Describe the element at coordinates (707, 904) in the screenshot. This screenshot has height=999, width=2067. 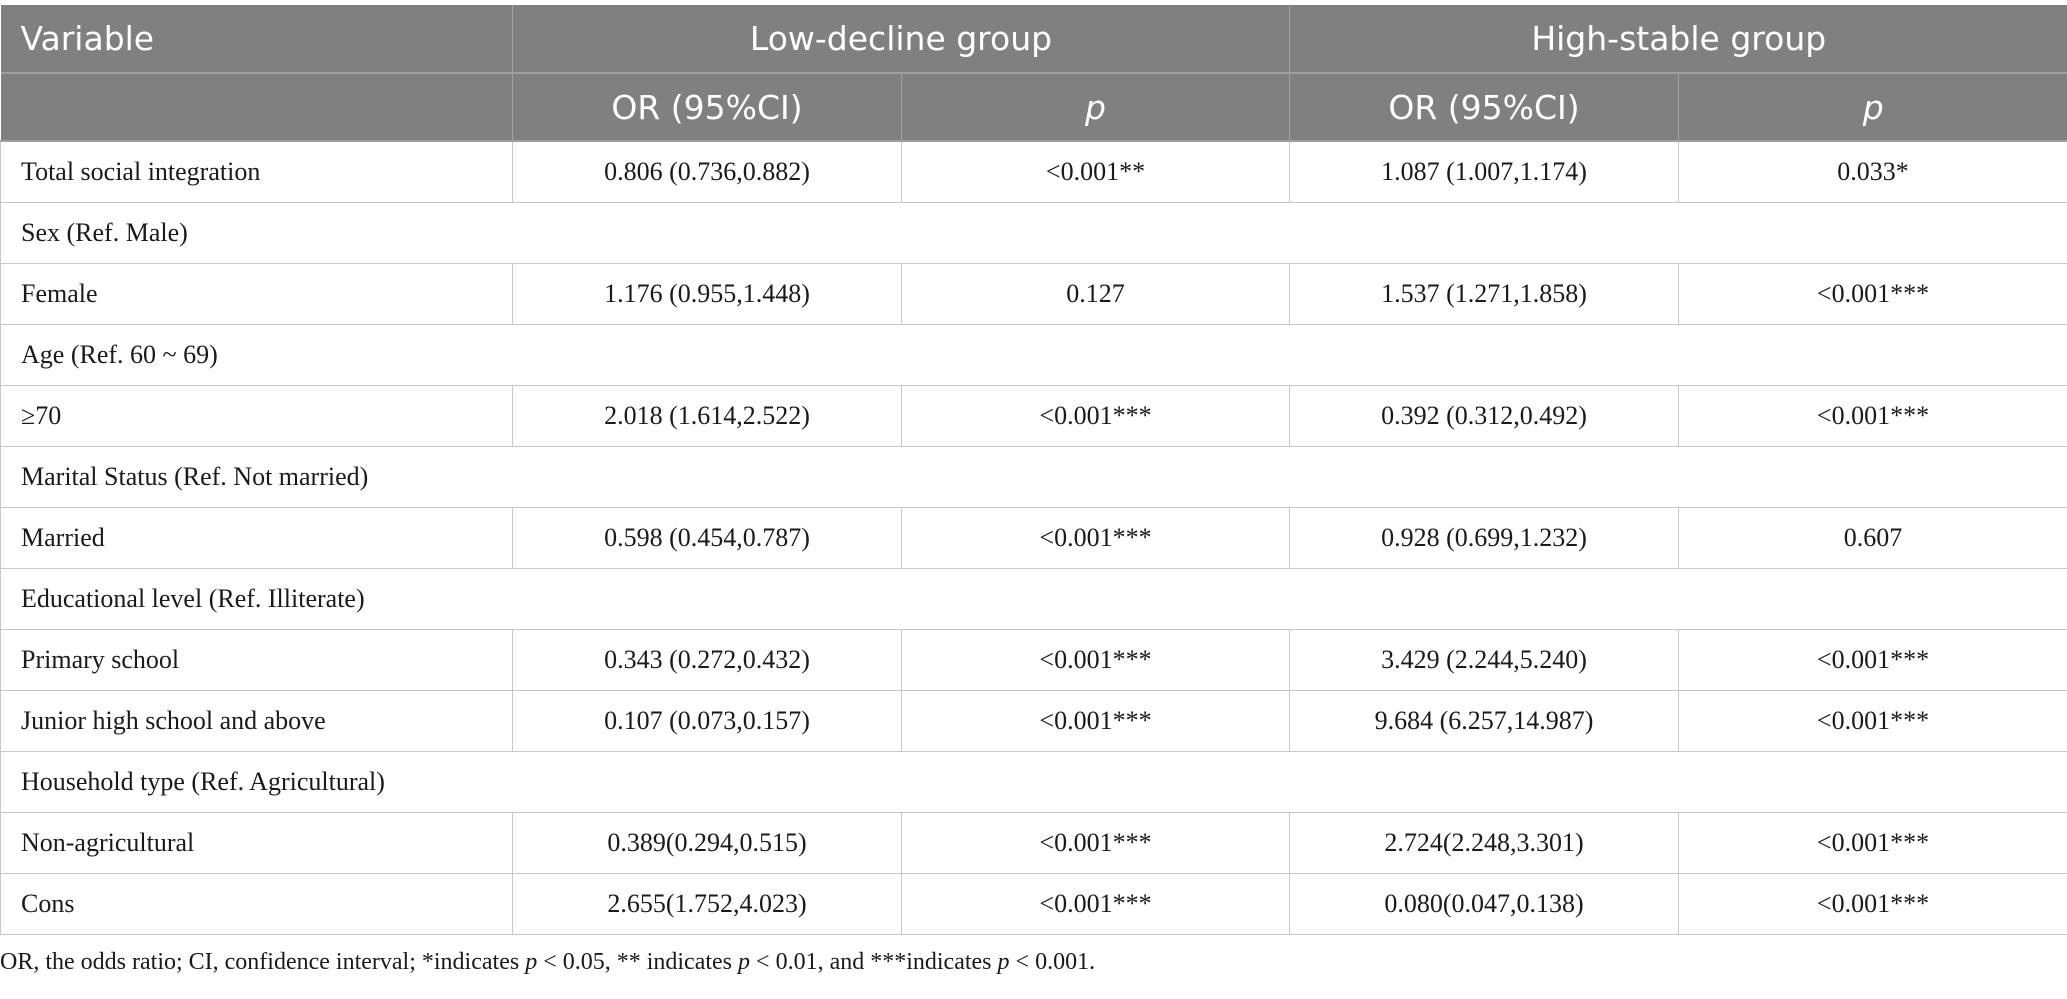
I see `or-ci-low-decline: 2.655(1.752,4.023)` at that location.